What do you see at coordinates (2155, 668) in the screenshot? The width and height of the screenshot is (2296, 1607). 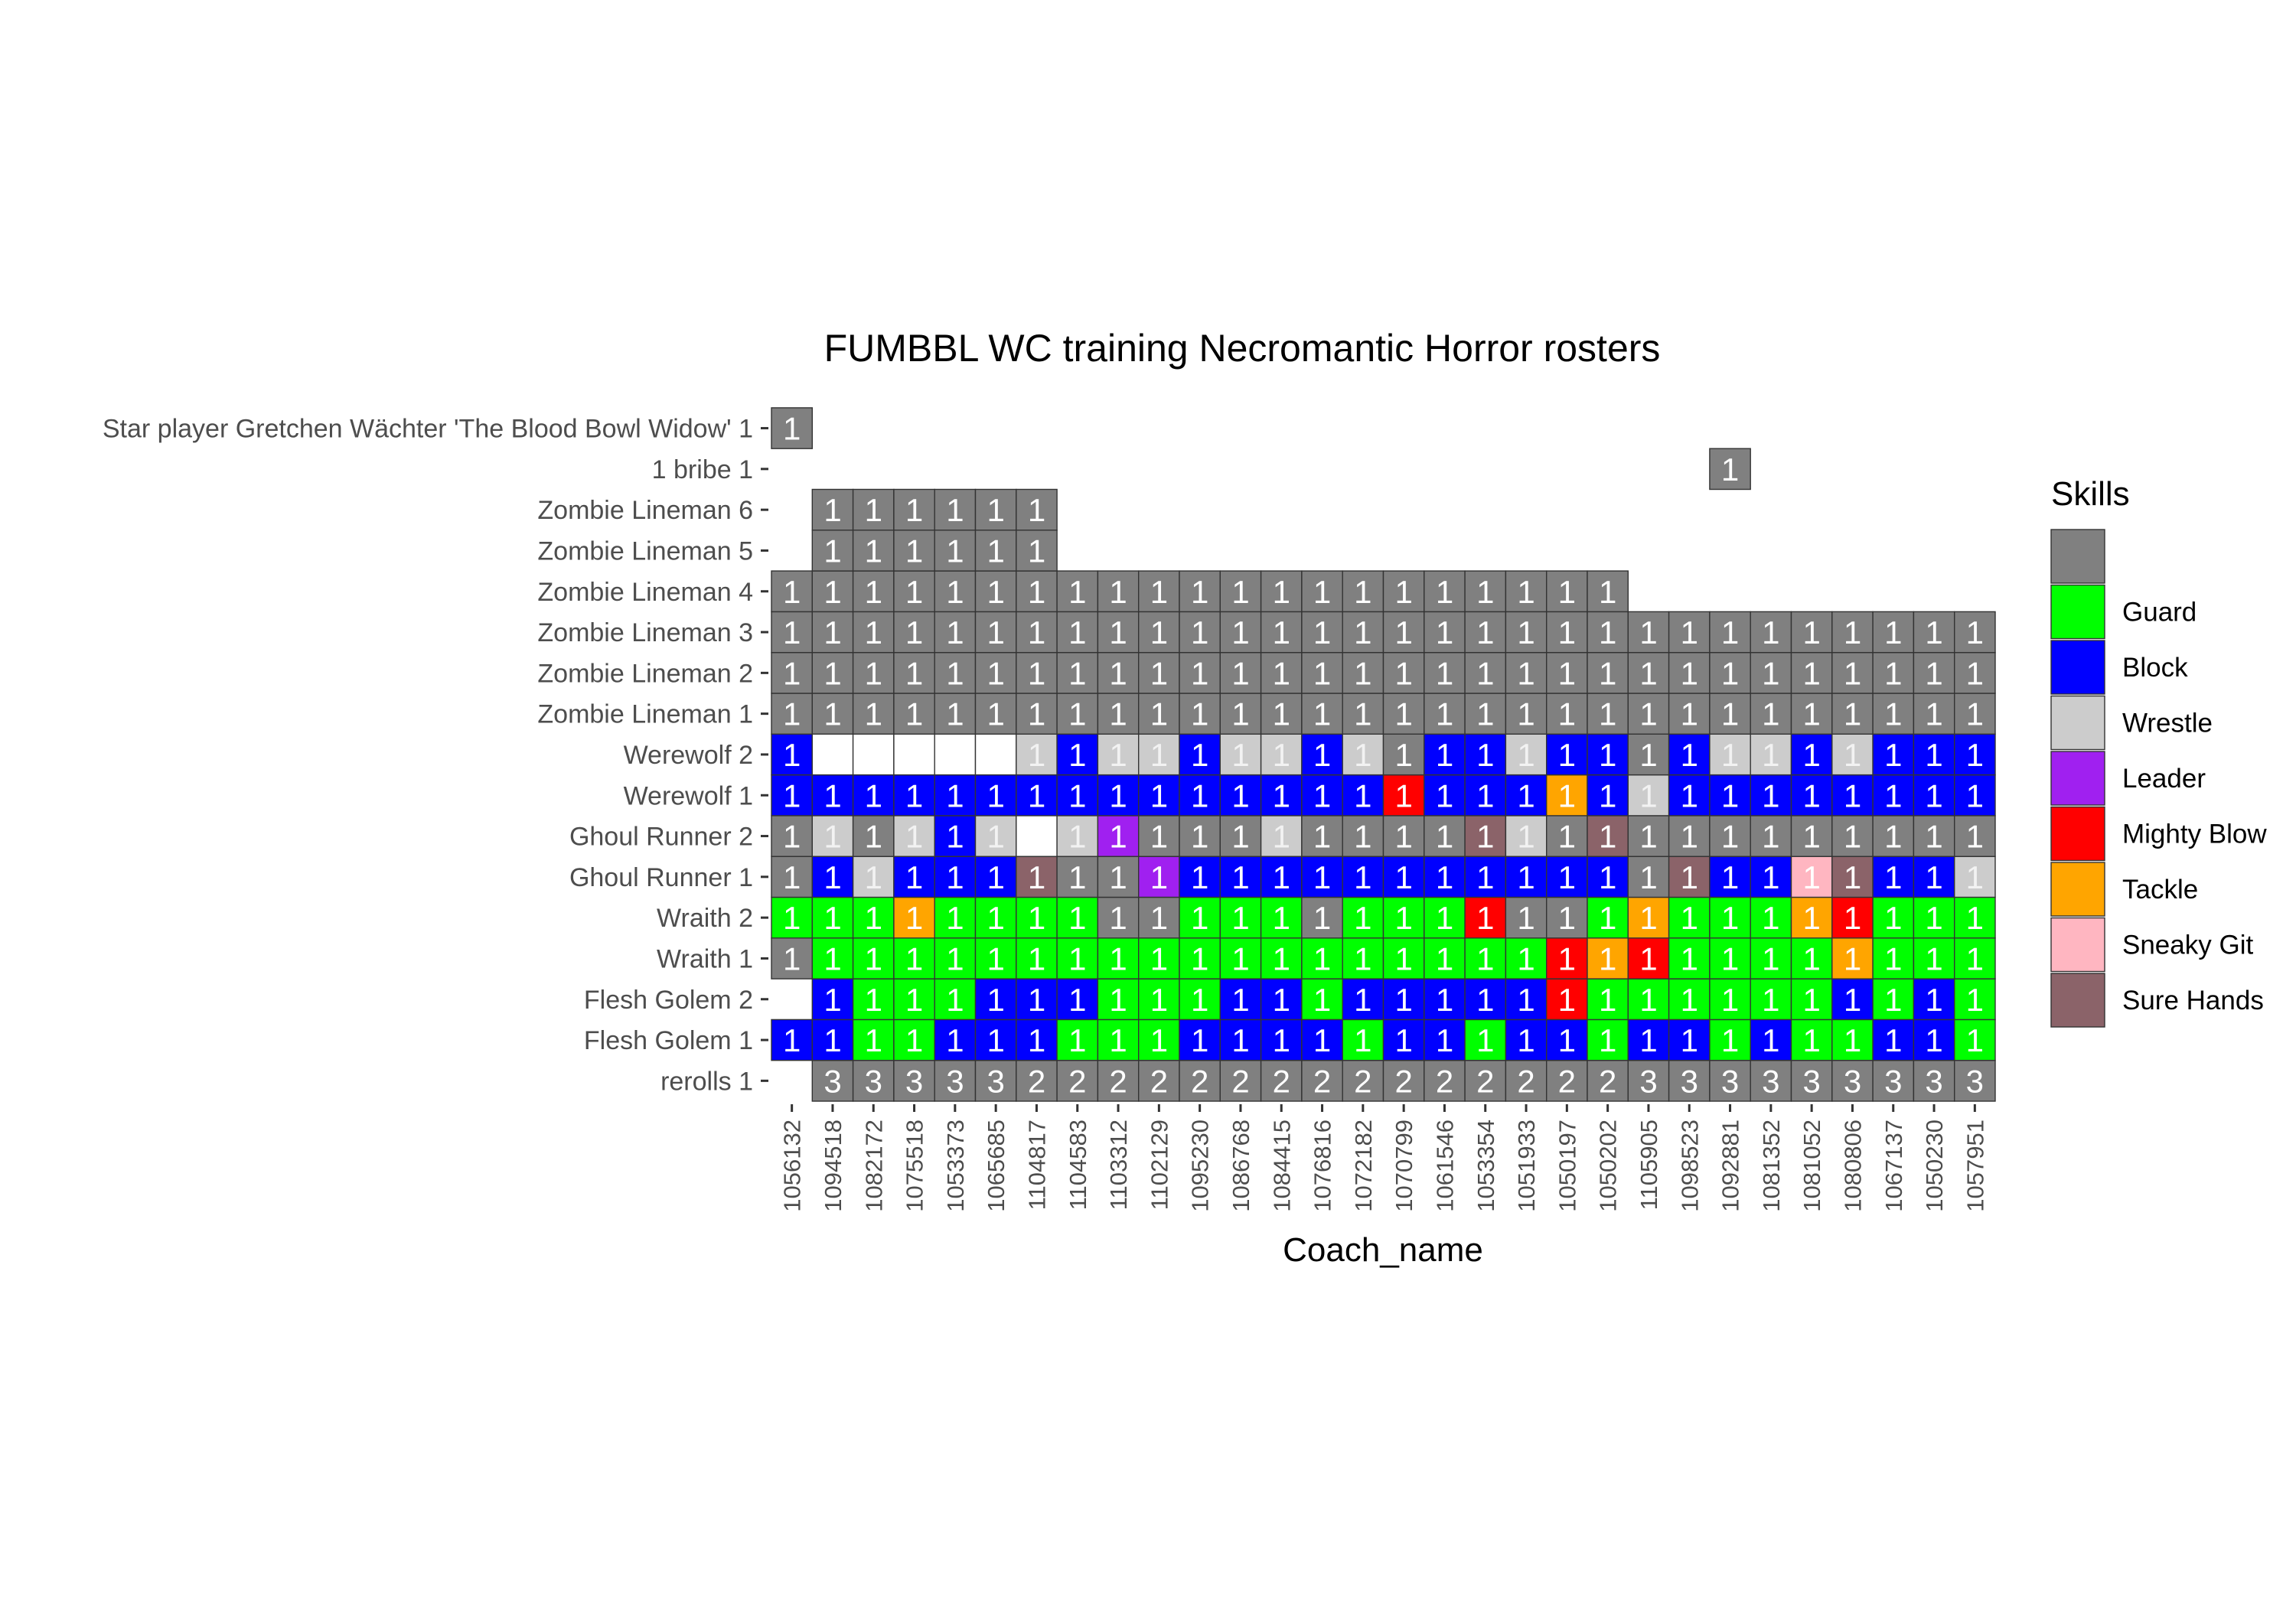 I see `legend-label: Block` at bounding box center [2155, 668].